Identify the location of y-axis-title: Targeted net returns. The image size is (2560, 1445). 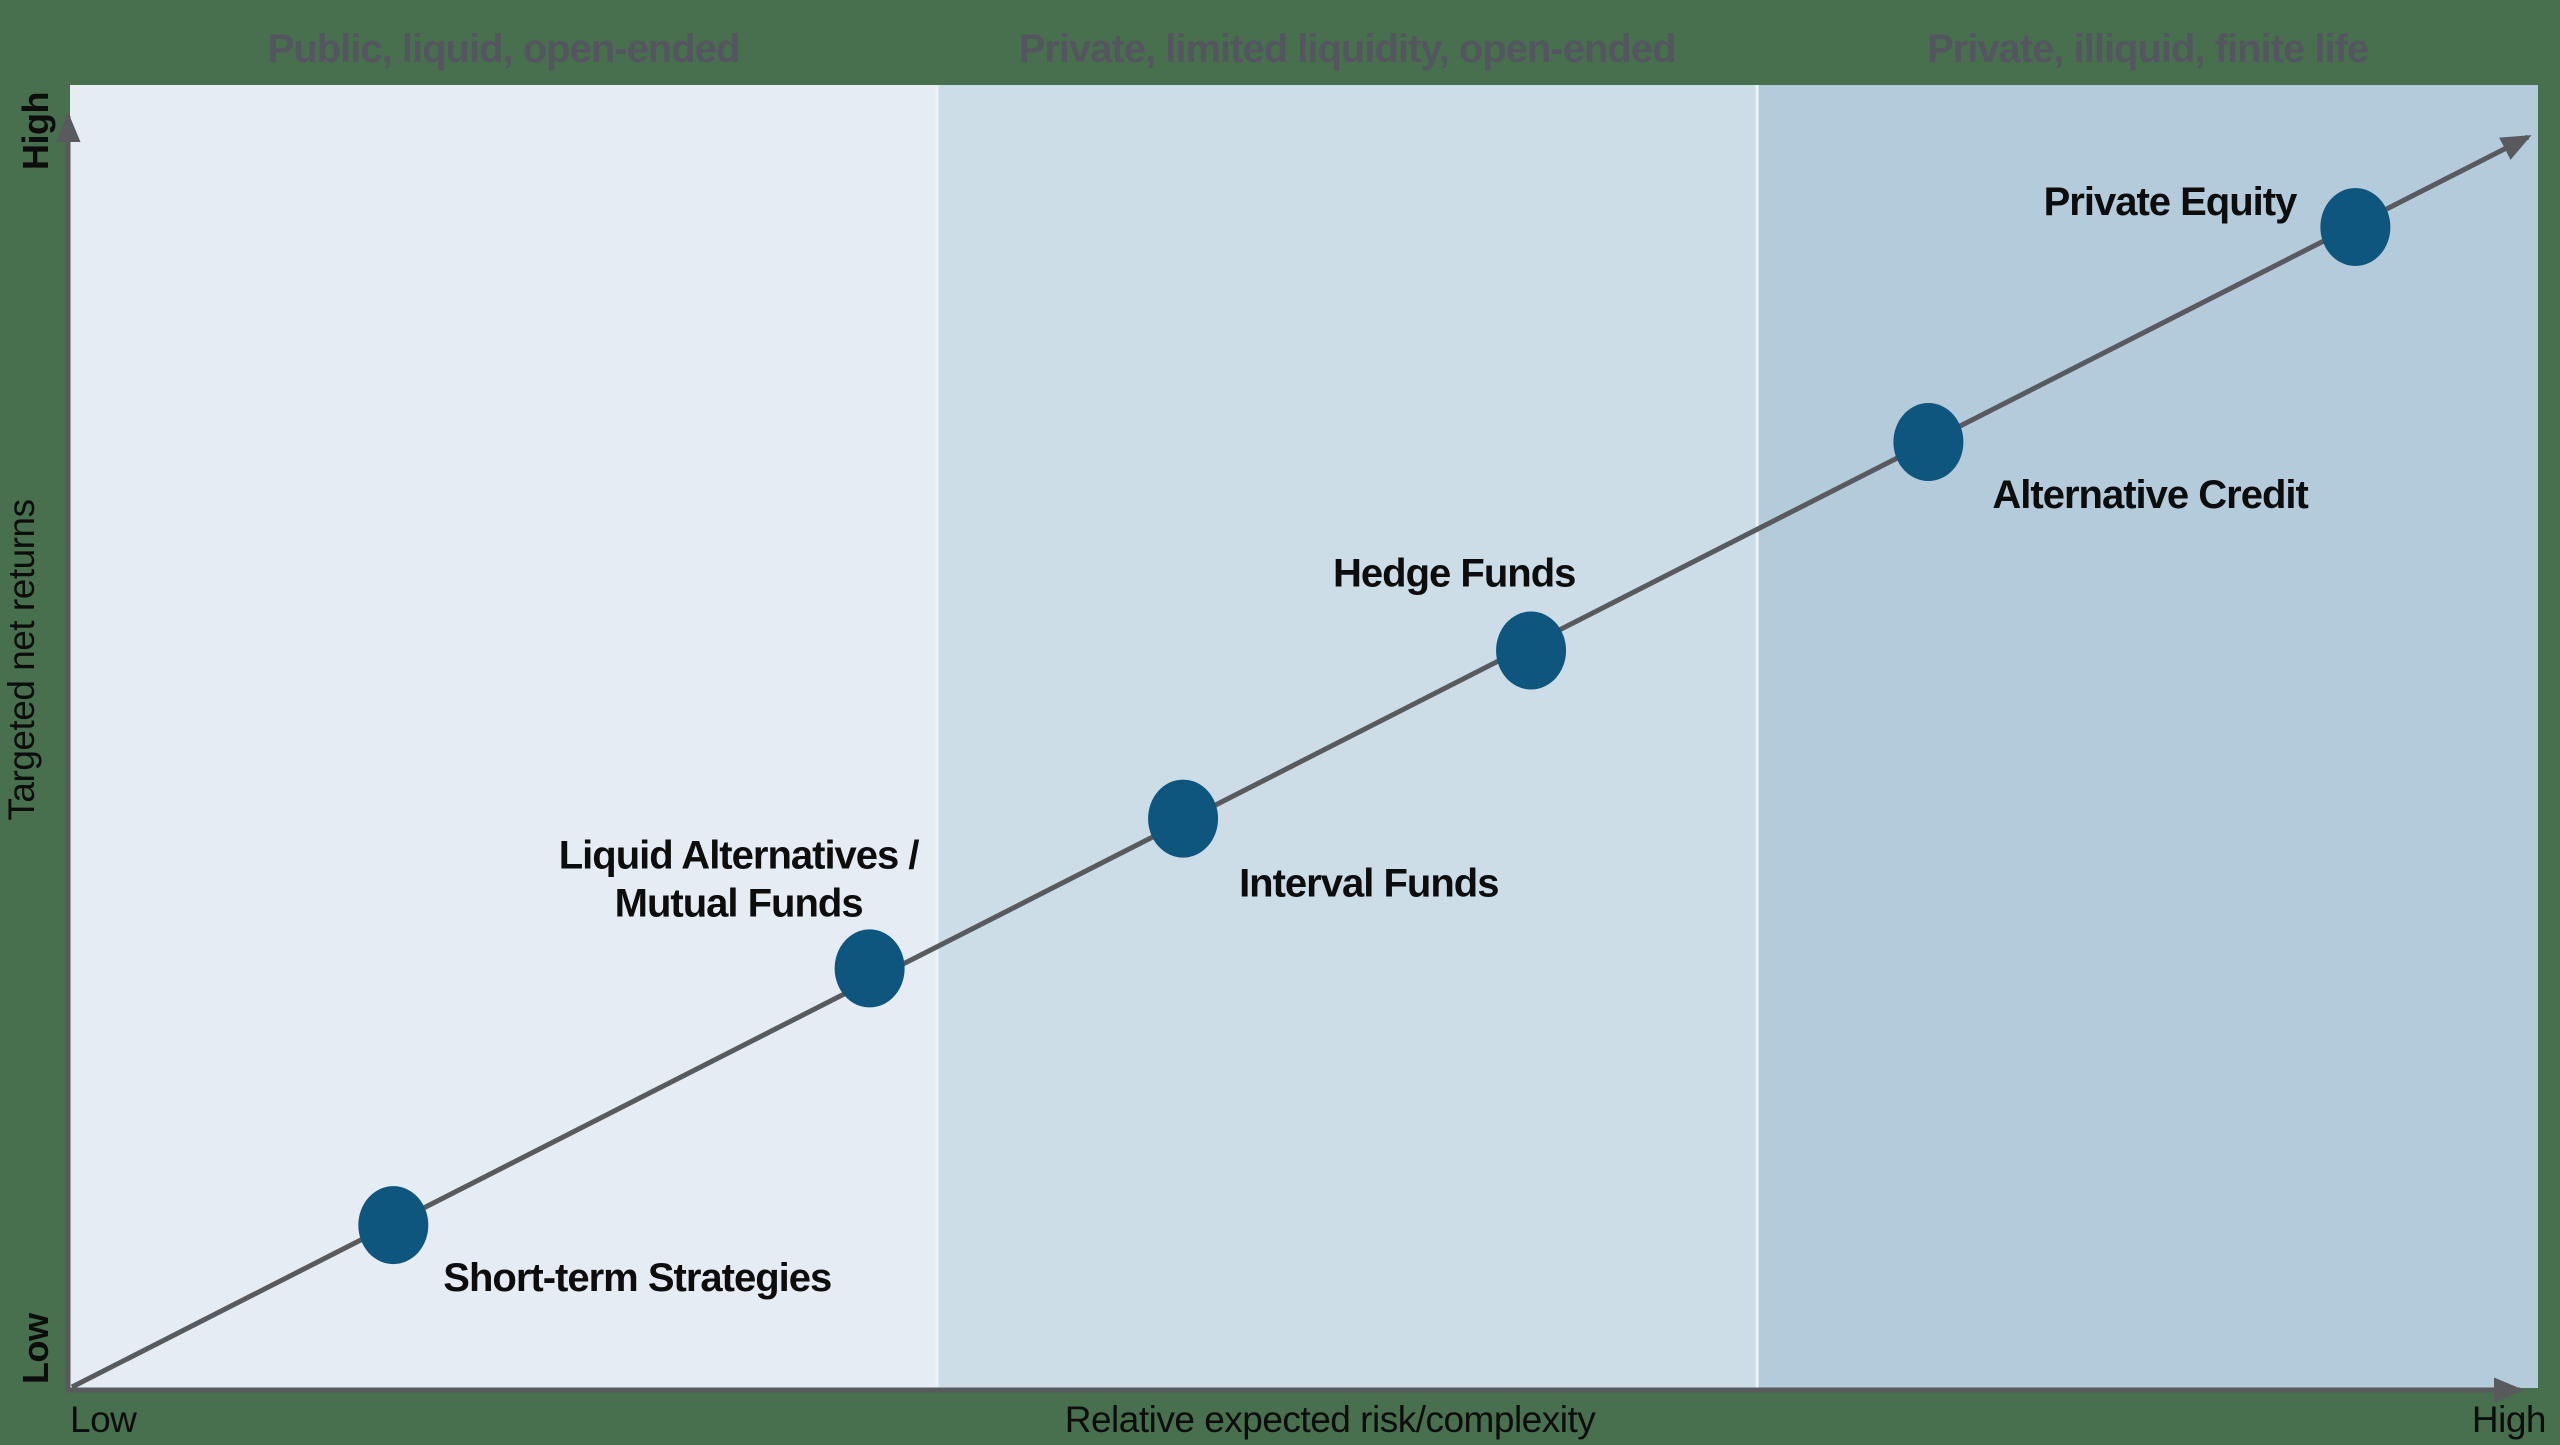
(21, 659).